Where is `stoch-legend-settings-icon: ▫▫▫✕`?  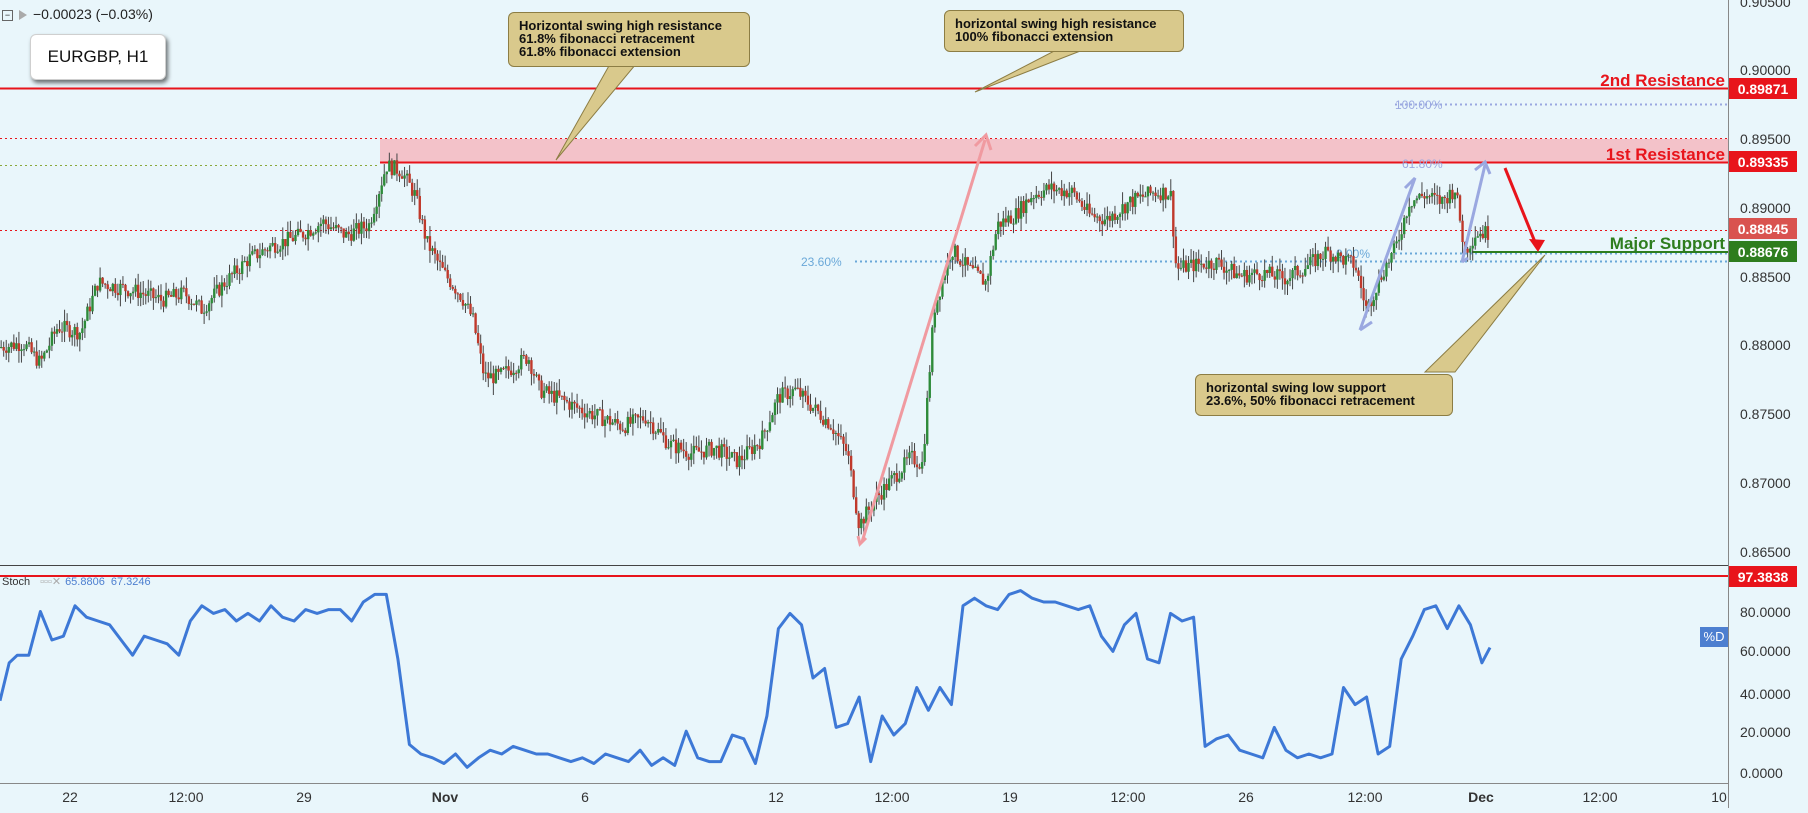 stoch-legend-settings-icon: ▫▫▫✕ is located at coordinates (51, 582).